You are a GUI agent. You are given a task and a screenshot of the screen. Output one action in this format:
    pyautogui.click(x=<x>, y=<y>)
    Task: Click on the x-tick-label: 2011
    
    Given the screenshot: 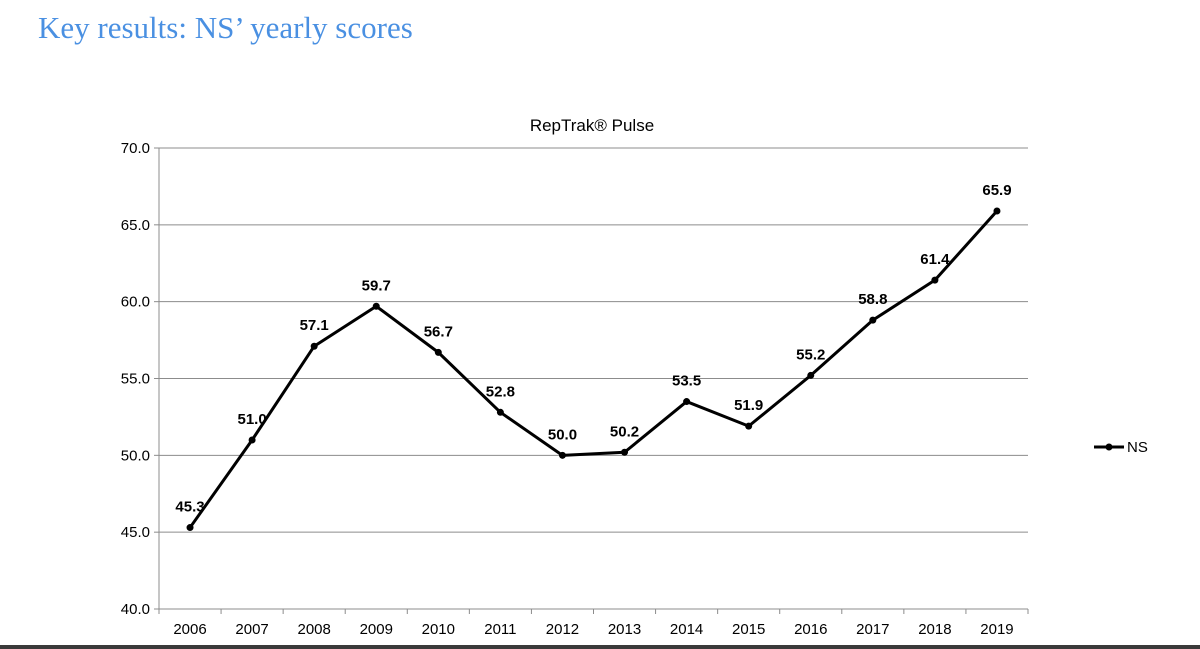 What is the action you would take?
    pyautogui.click(x=500, y=629)
    